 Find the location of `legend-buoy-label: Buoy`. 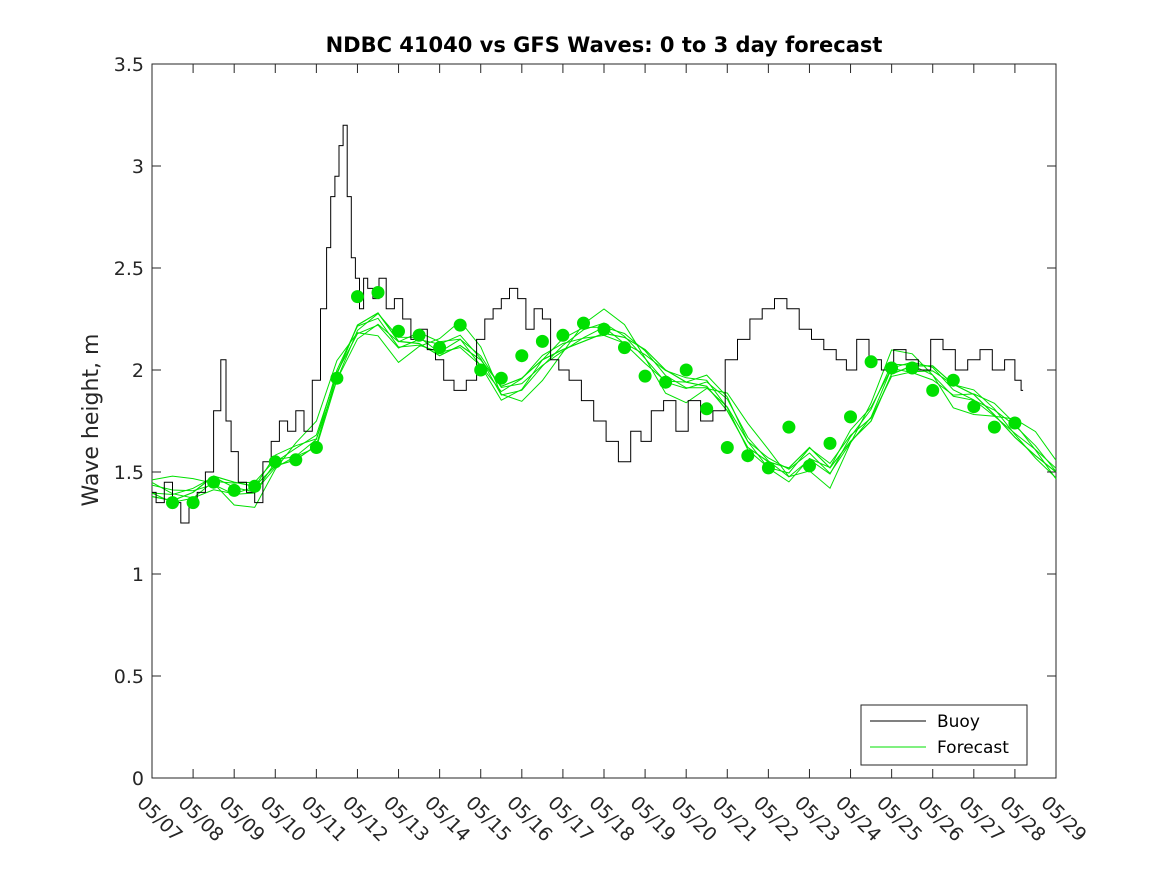

legend-buoy-label: Buoy is located at coordinates (958, 722).